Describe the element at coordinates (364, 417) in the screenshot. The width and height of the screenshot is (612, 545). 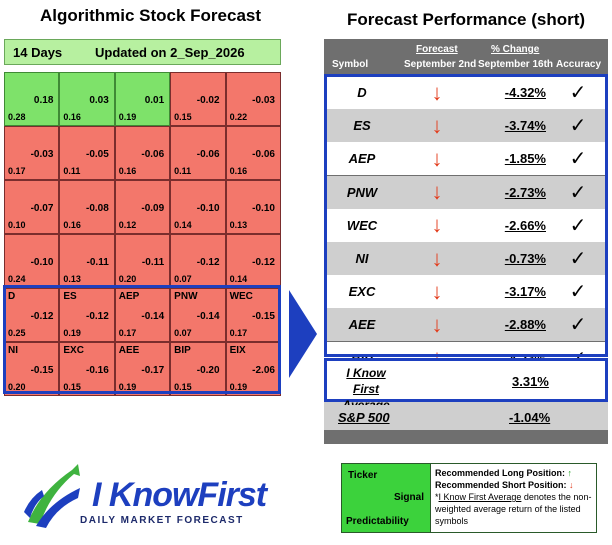
I see `sp500-label: S&P 500` at that location.